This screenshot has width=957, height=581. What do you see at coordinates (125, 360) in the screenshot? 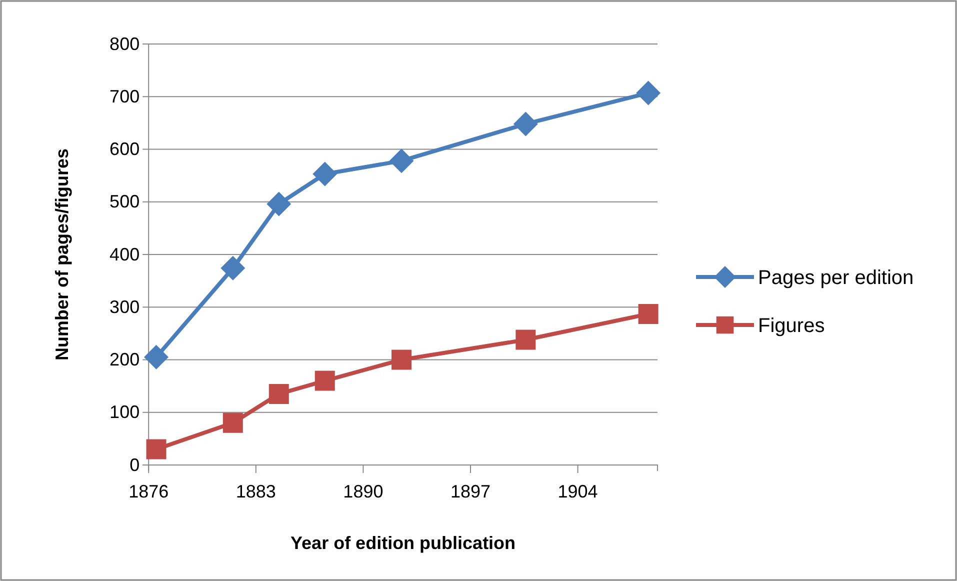
I see `y-tick-label: 200` at bounding box center [125, 360].